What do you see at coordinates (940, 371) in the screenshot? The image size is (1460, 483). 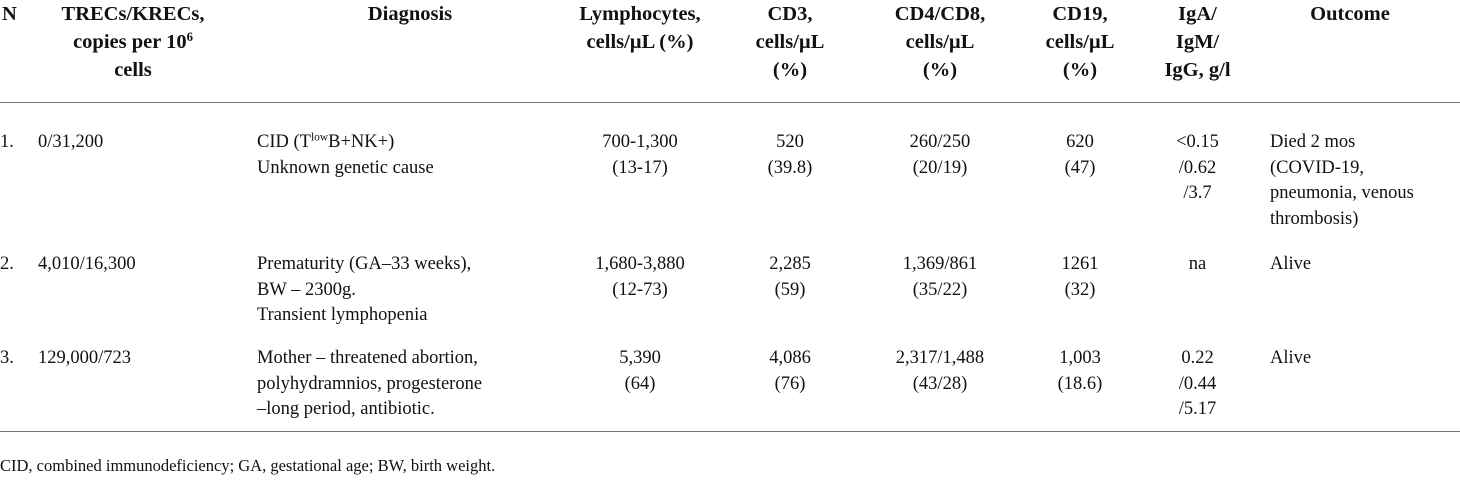 I see `row-3-cd4-cd8: 2,317/1,488 (43/28)` at bounding box center [940, 371].